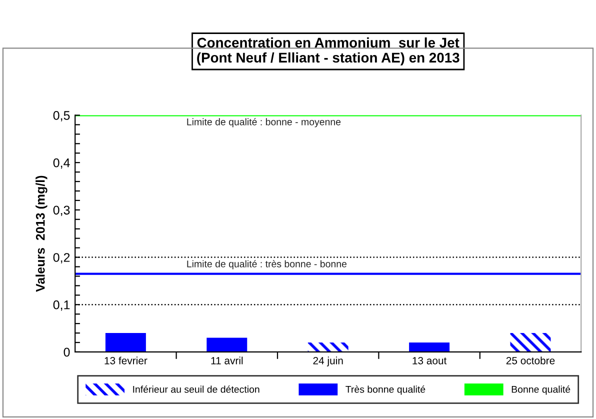 The height and width of the screenshot is (419, 596). Describe the element at coordinates (61, 163) in the screenshot. I see `y-tick-label: 0,4` at that location.